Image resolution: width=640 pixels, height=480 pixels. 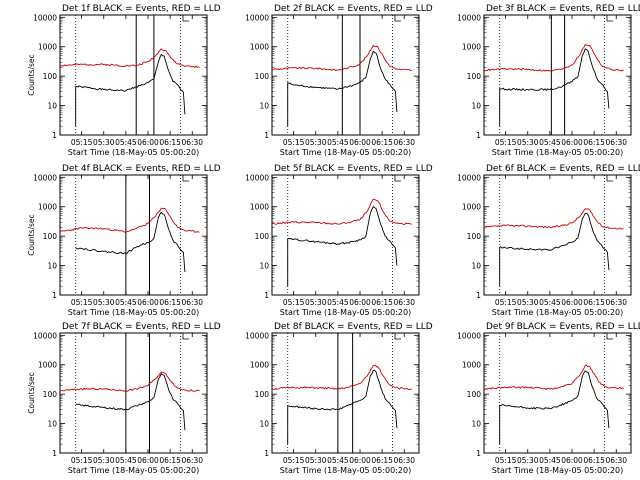 I want to click on chart-title: Det 9f BLACK = Events, RED = LLD, so click(x=563, y=327).